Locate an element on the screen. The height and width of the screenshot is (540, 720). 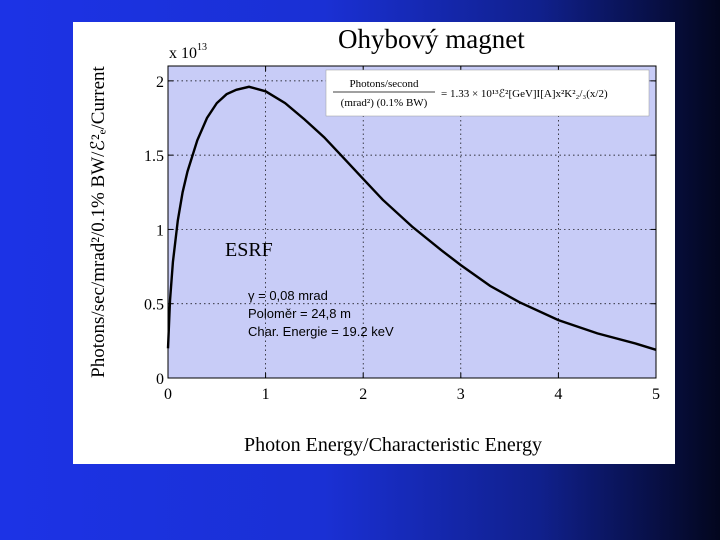
x-tick-label: 2 is located at coordinates (363, 394).